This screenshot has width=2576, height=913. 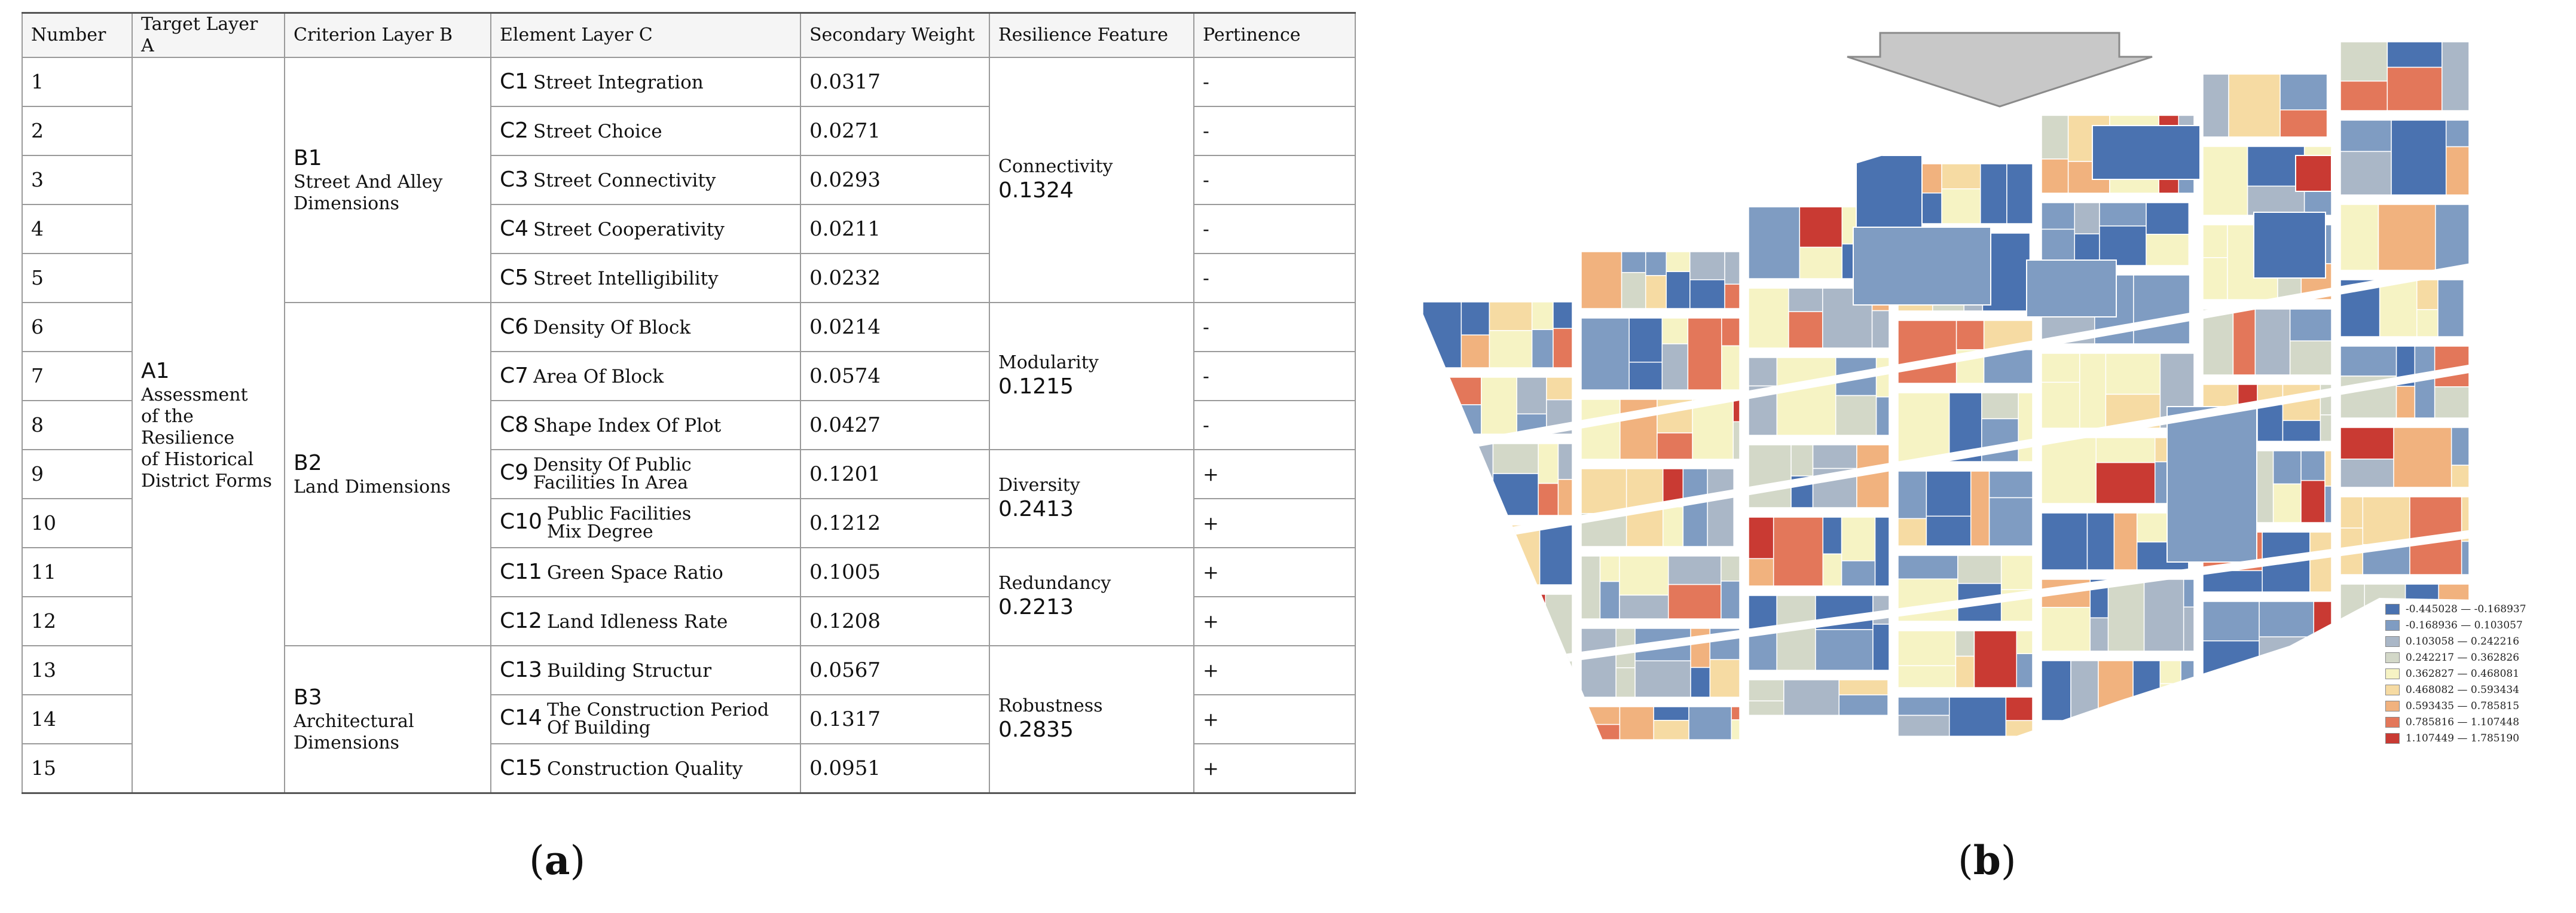 I want to click on secondary-weight: 0.0211, so click(x=895, y=229).